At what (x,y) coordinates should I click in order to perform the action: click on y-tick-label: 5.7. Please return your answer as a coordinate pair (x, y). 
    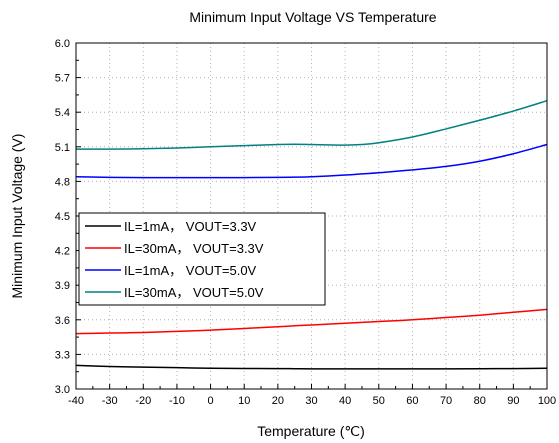
    Looking at the image, I should click on (62, 79).